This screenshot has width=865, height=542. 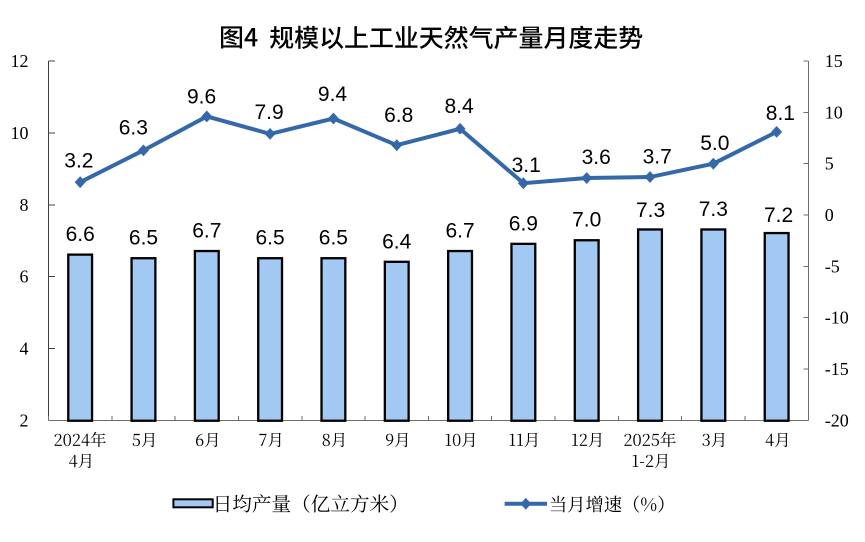 What do you see at coordinates (834, 61) in the screenshot?
I see `svg-text: 15` at bounding box center [834, 61].